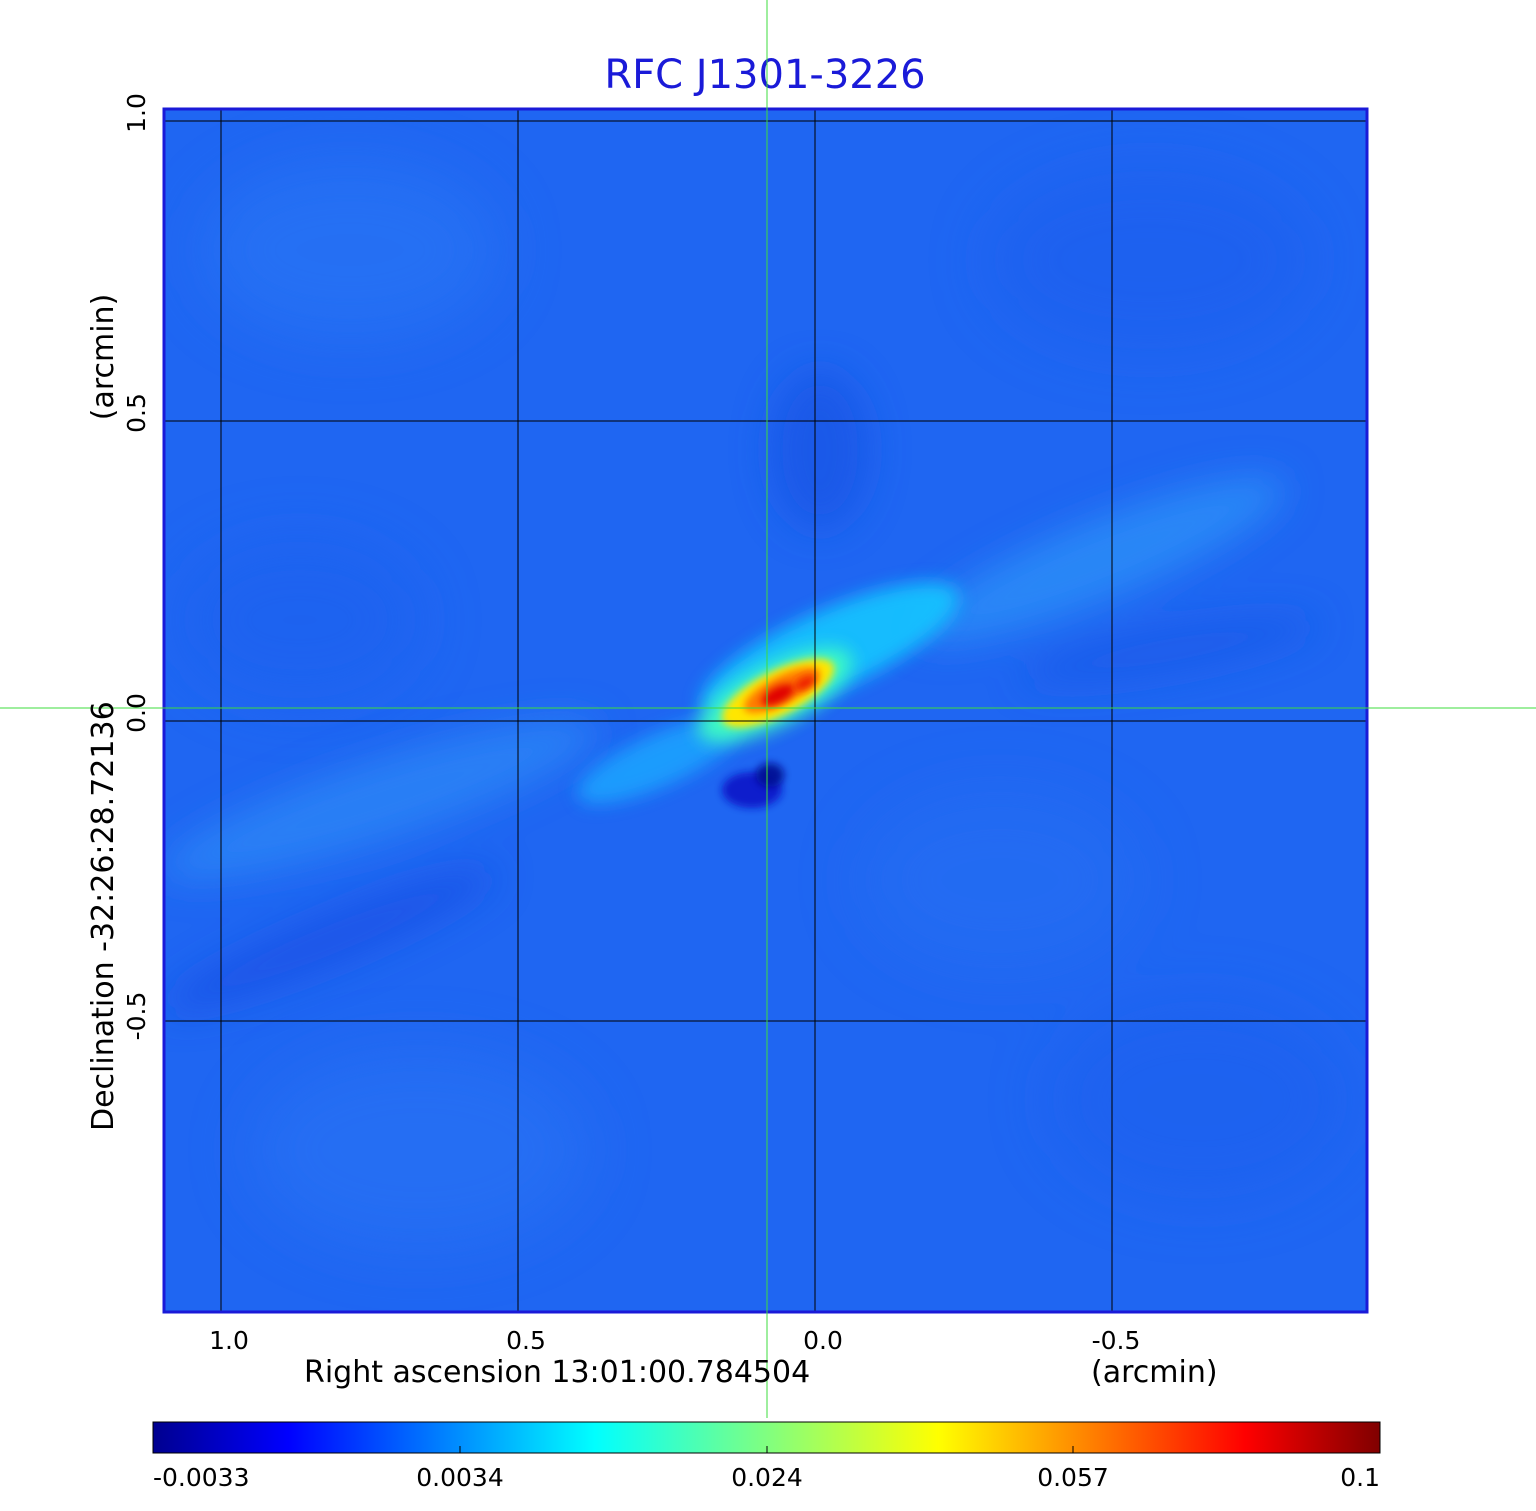 Image resolution: width=1536 pixels, height=1511 pixels. Describe the element at coordinates (459, 1477) in the screenshot. I see `colorbar-tick-label: 0.0034` at that location.